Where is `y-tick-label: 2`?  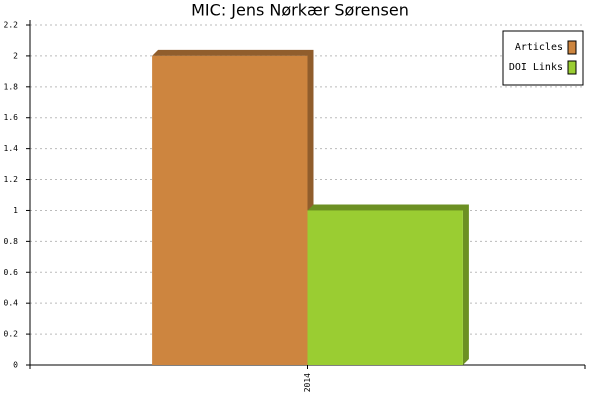
y-tick-label: 2 is located at coordinates (15, 55).